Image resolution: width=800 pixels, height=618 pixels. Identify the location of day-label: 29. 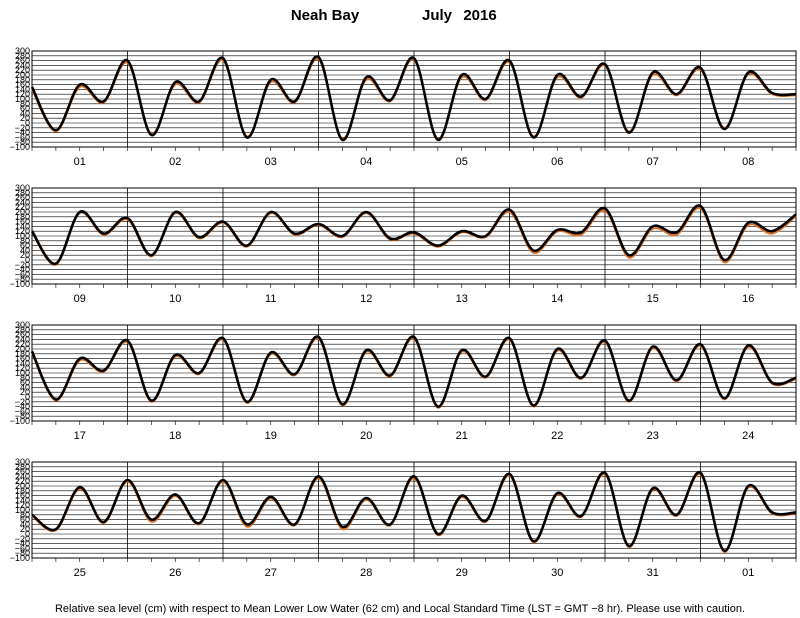
(462, 573).